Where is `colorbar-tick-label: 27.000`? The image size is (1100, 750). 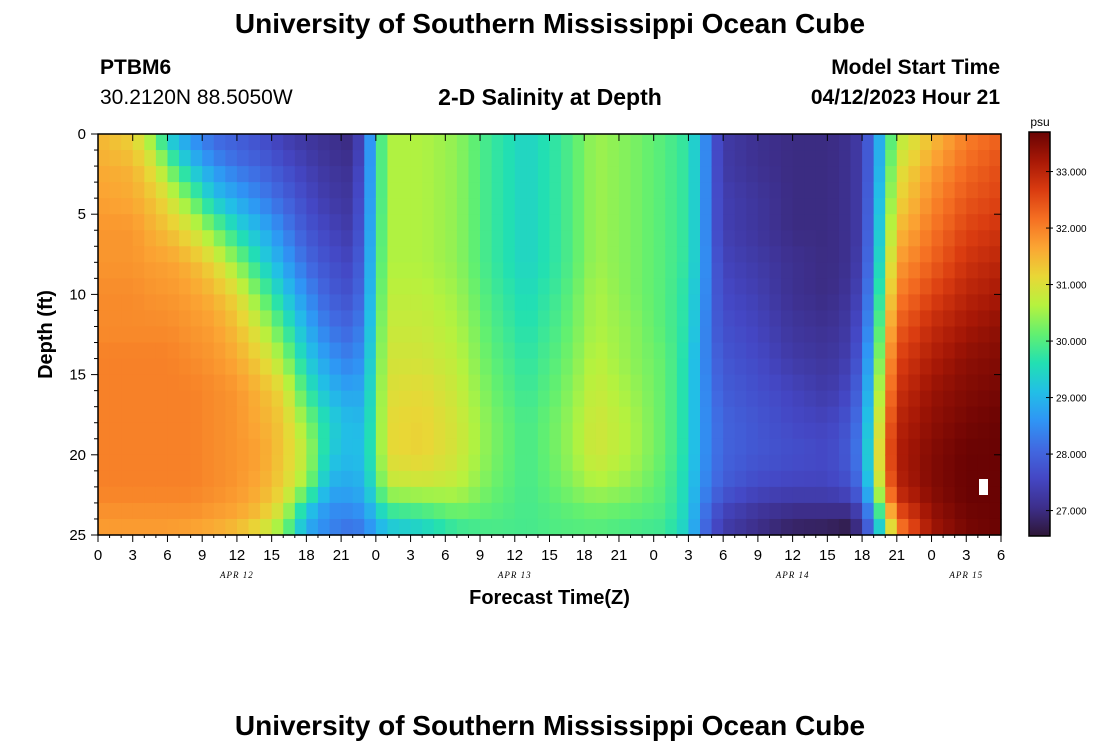
colorbar-tick-label: 27.000 is located at coordinates (1071, 512).